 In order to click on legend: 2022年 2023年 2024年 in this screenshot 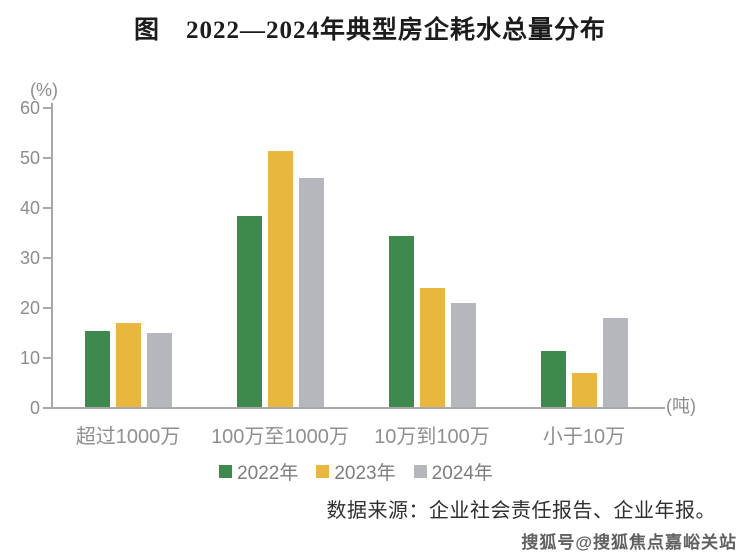, I will do `click(356, 471)`.